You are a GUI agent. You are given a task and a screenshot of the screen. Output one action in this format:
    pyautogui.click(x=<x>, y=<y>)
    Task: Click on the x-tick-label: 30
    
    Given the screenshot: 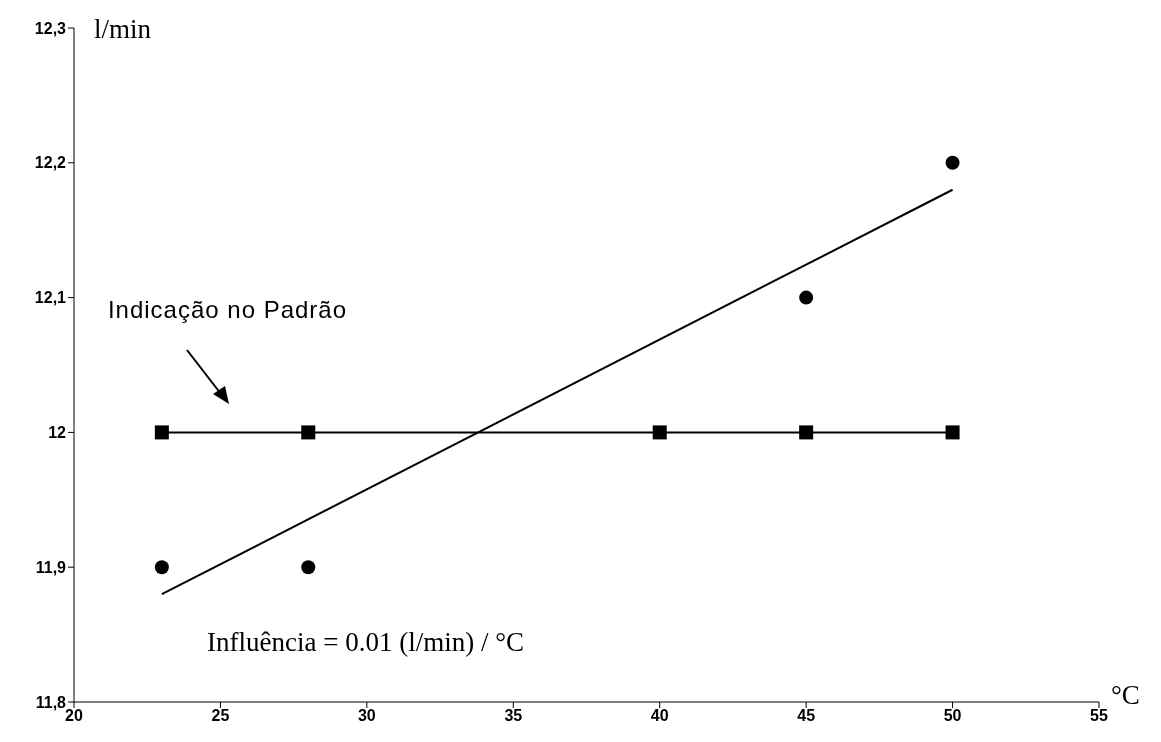 What is the action you would take?
    pyautogui.click(x=366, y=716)
    